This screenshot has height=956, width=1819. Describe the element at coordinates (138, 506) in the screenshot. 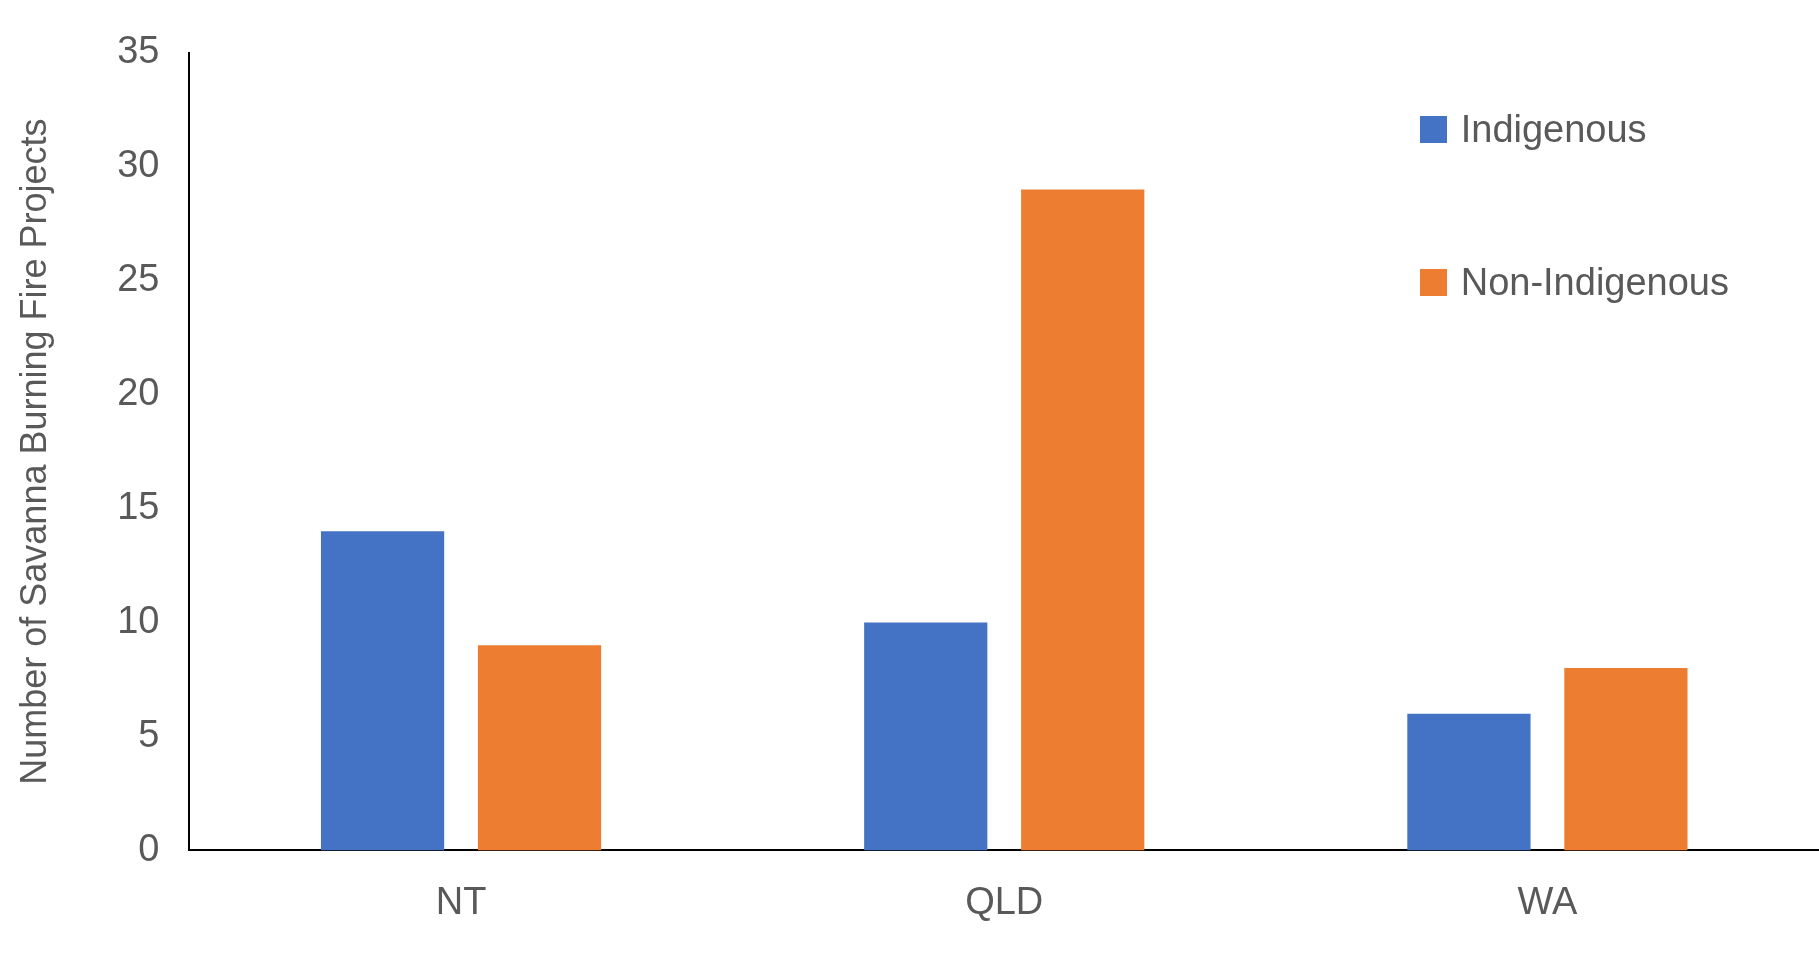

I see `y-tick-label: 15` at that location.